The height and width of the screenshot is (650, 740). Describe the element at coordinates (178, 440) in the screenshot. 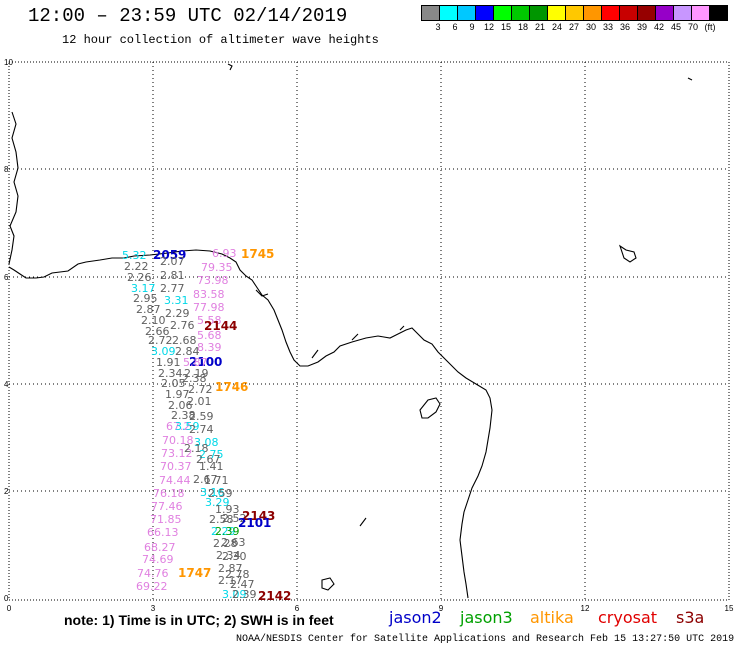

I see `wave-height-label: 70.18` at that location.